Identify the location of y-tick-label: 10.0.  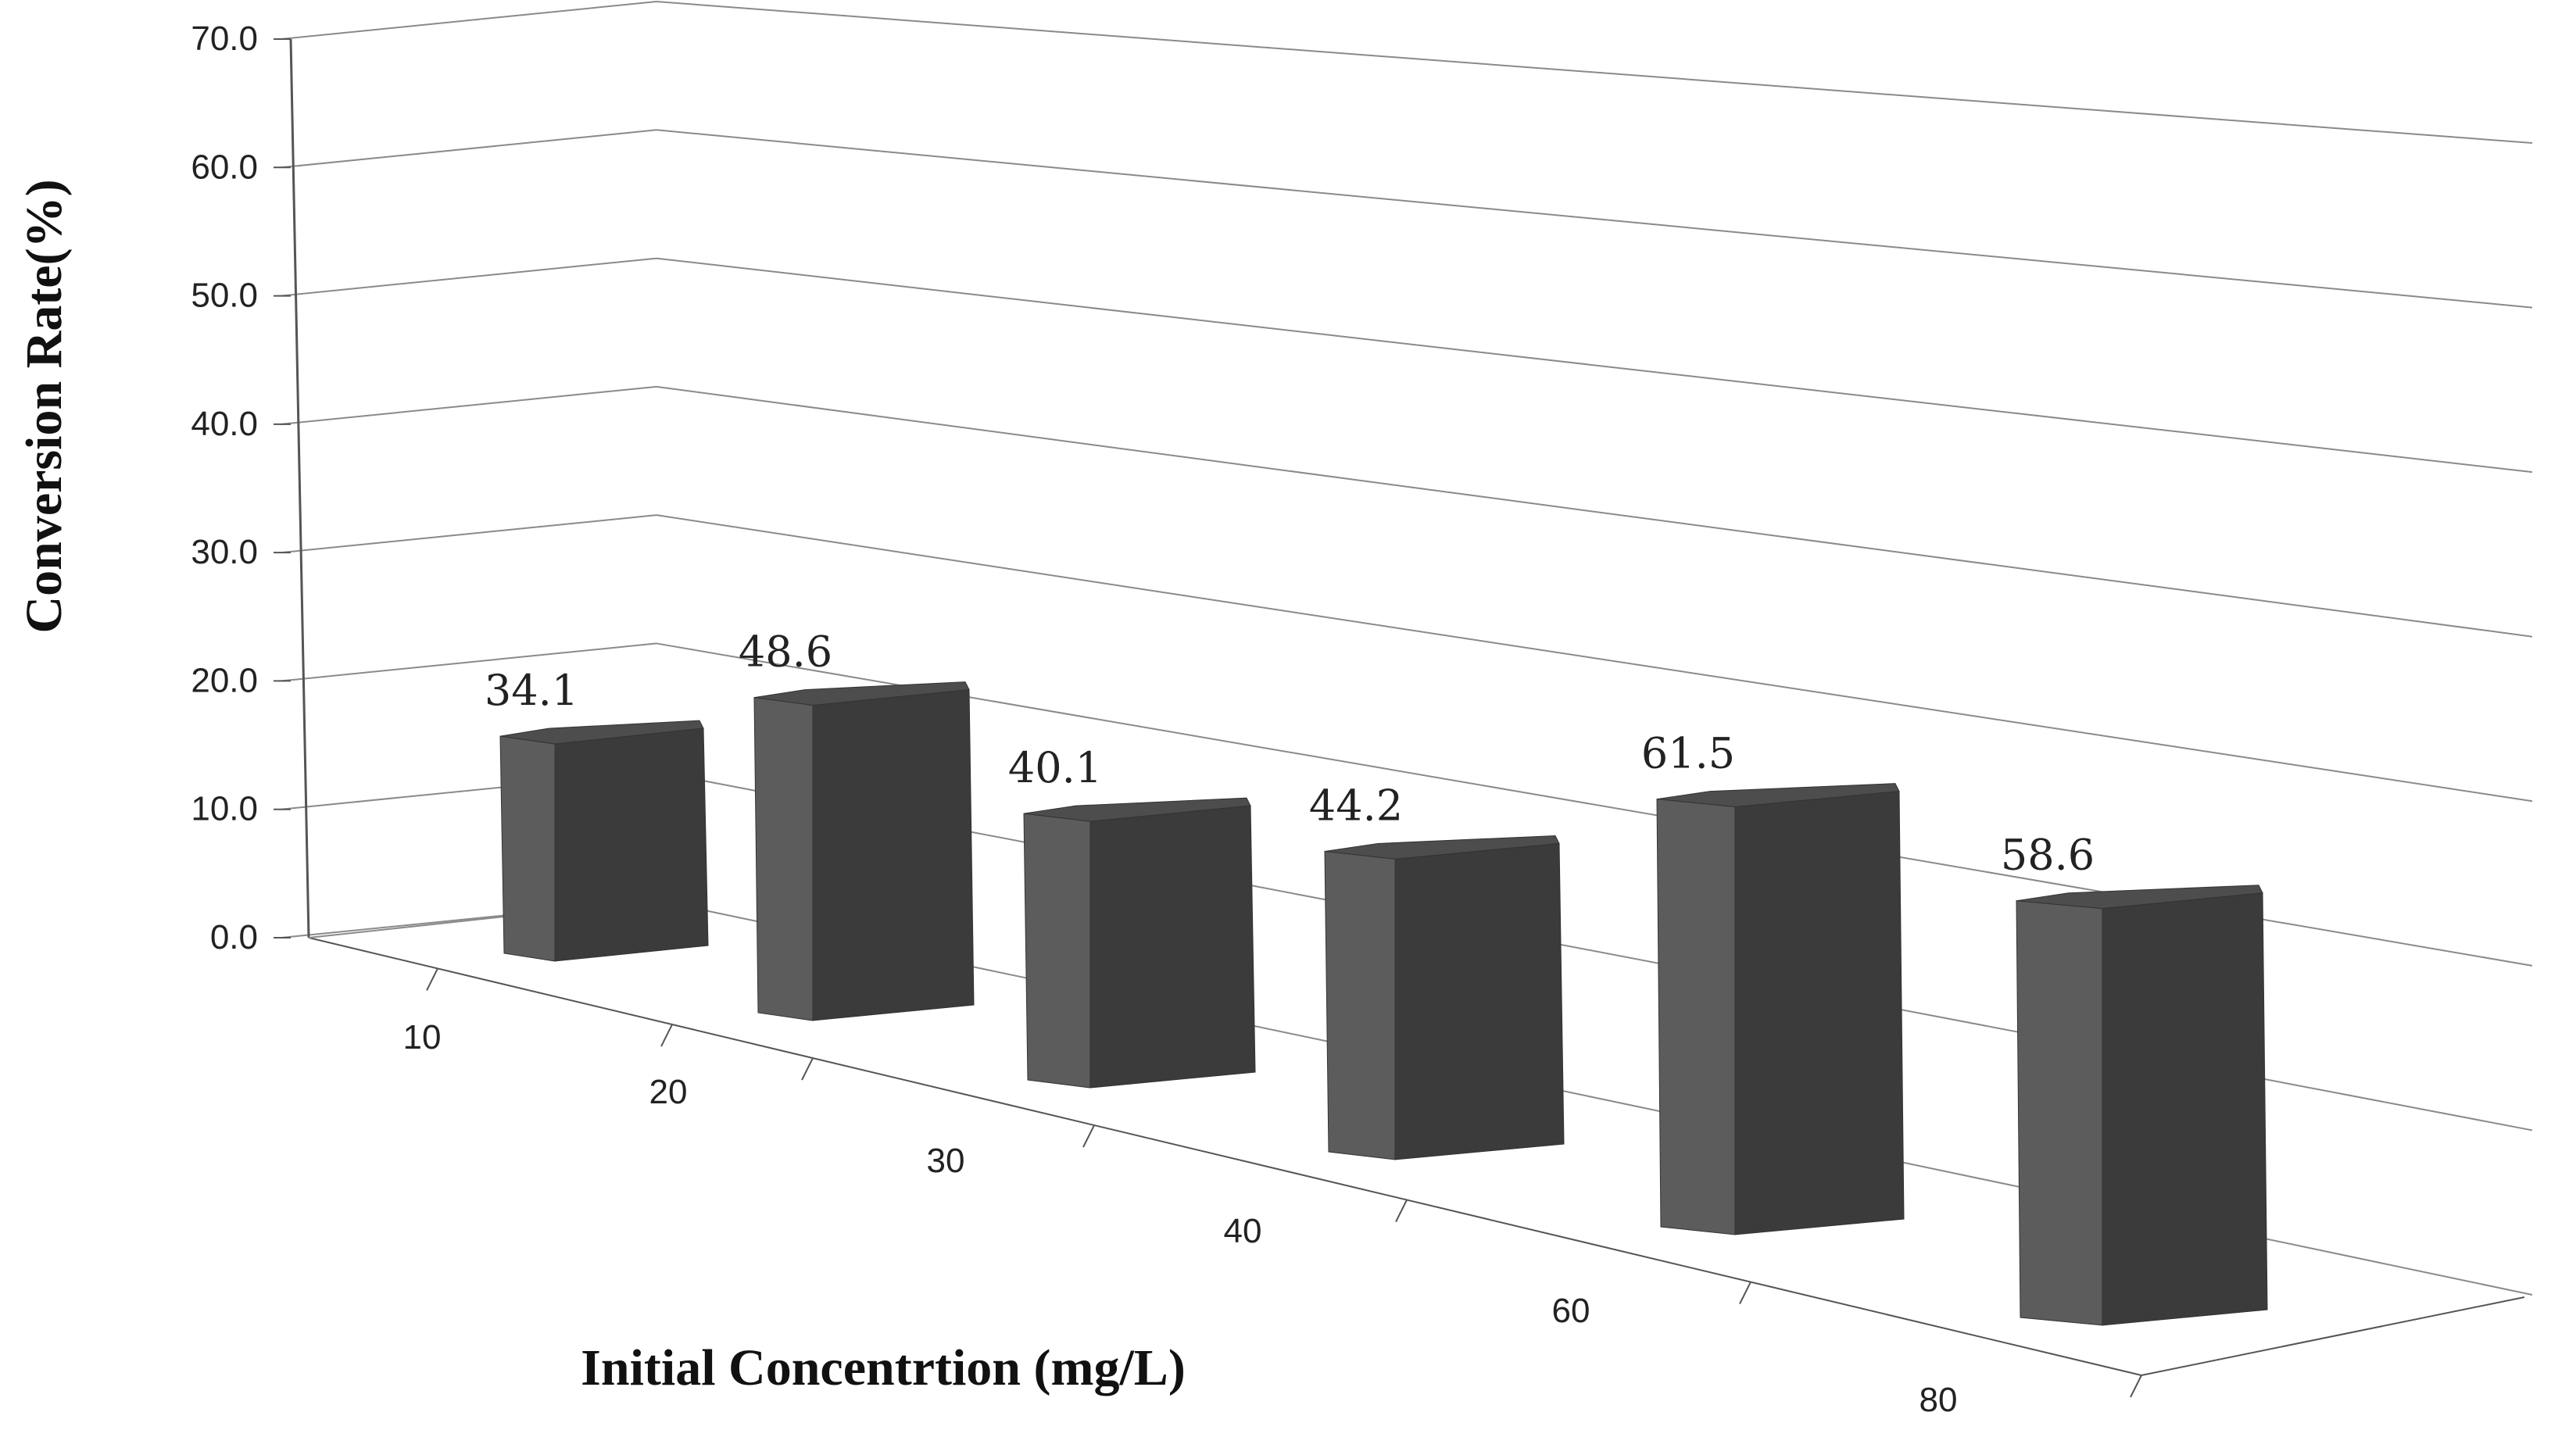
(224, 809).